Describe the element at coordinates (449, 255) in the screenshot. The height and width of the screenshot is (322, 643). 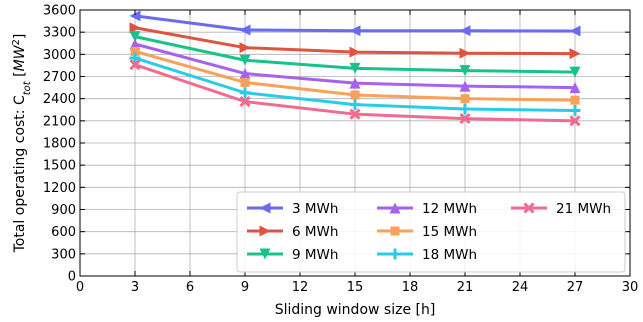
I see `legend-label: 18 MWh` at that location.